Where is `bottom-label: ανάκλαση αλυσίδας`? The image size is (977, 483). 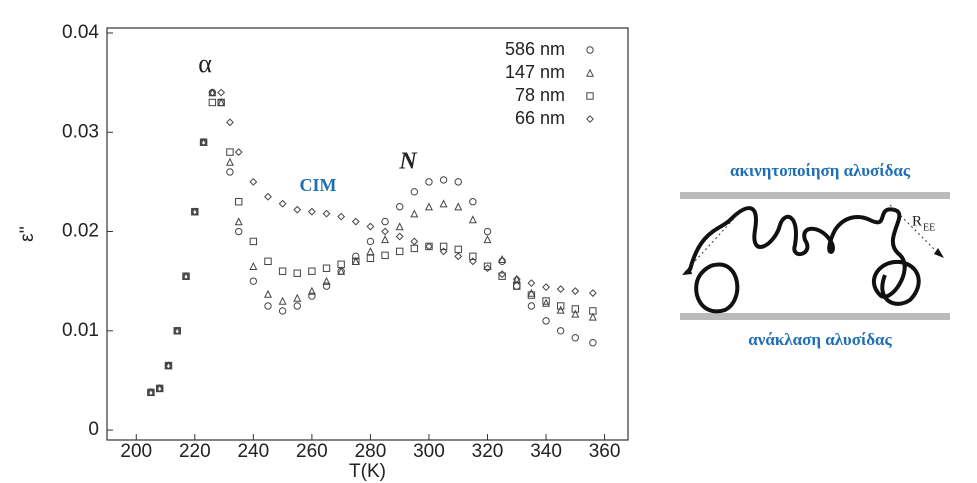
bottom-label: ανάκλαση αλυσίδας is located at coordinates (820, 339).